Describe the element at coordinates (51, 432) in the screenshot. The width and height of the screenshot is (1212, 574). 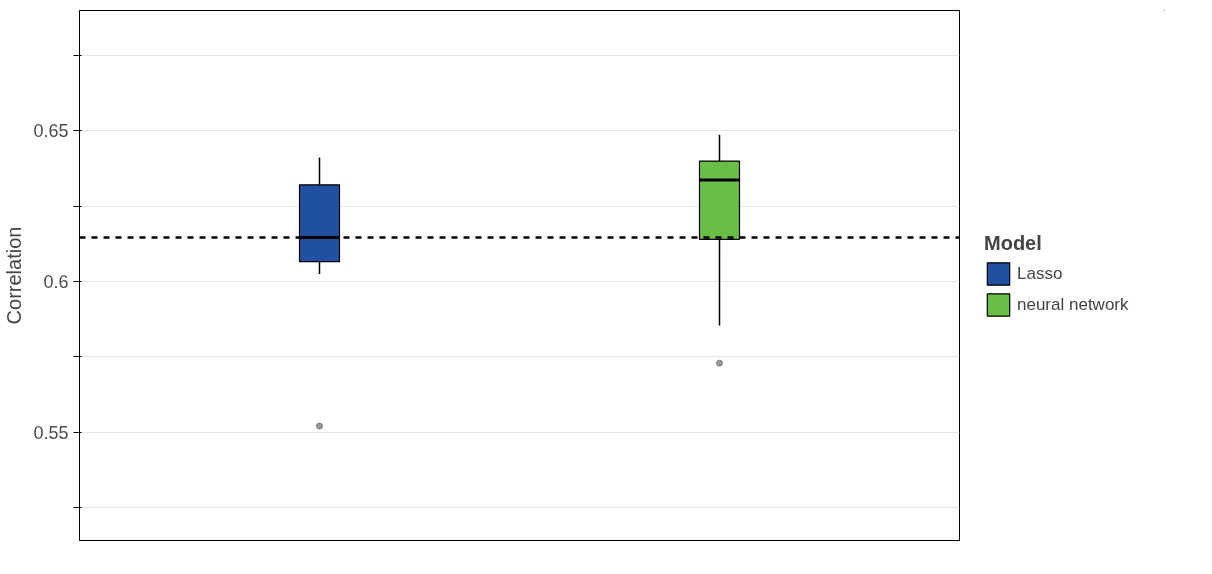
I see `y-tick-label: 0.55` at that location.